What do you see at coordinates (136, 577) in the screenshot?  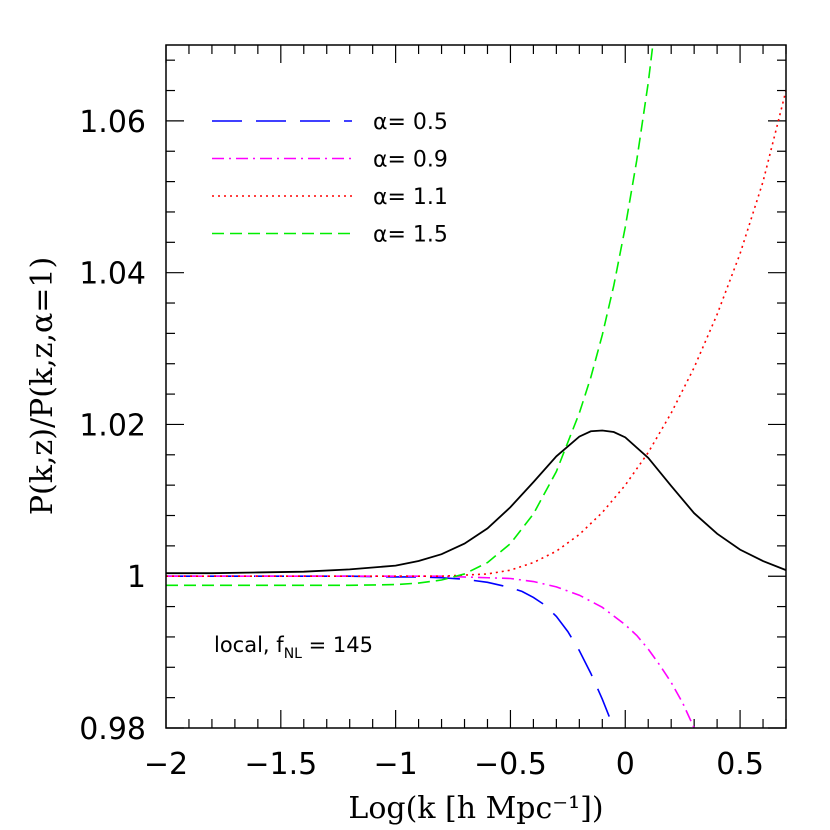 I see `y-tick-label: 1` at bounding box center [136, 577].